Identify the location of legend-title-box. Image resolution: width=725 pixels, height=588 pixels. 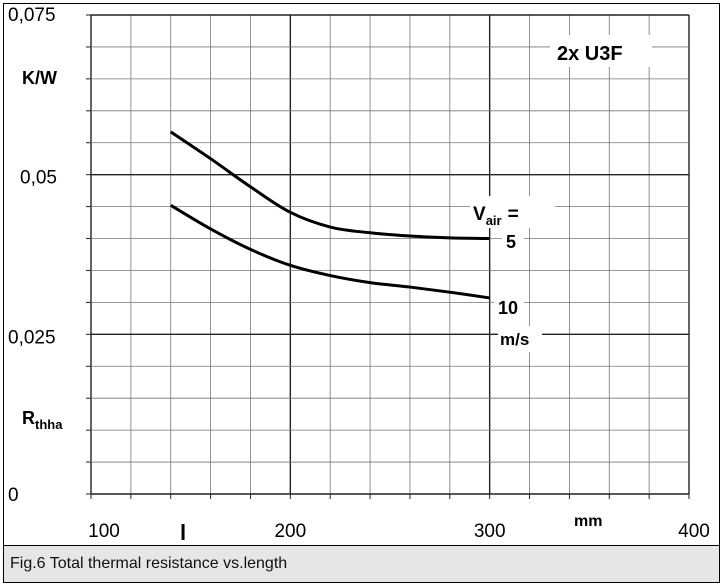
(512, 212).